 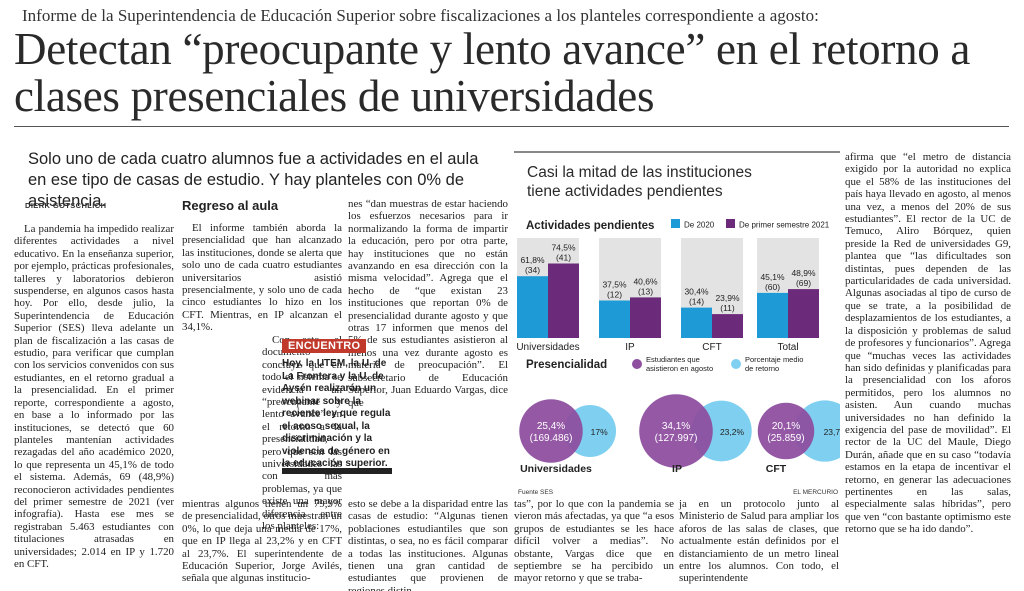 What do you see at coordinates (590, 226) in the screenshot?
I see `bars-title: Actividades pendientes` at bounding box center [590, 226].